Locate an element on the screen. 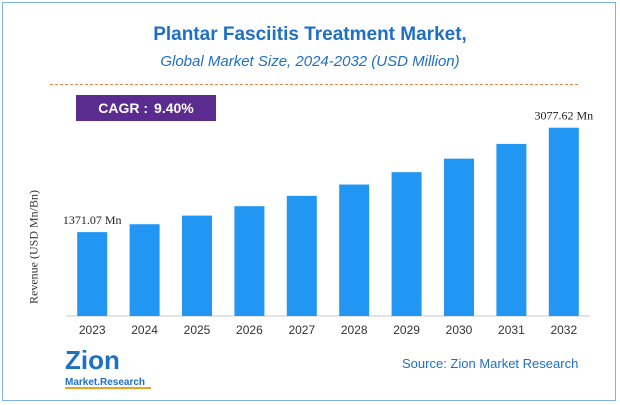 The width and height of the screenshot is (620, 405). logo-word: Zion is located at coordinates (92, 360).